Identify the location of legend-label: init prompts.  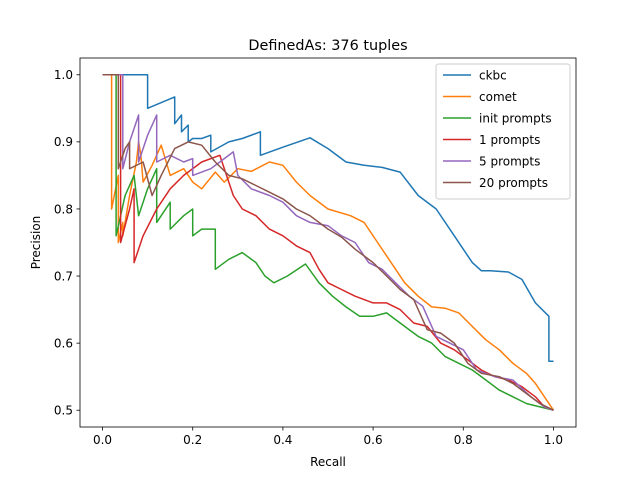
(515, 118).